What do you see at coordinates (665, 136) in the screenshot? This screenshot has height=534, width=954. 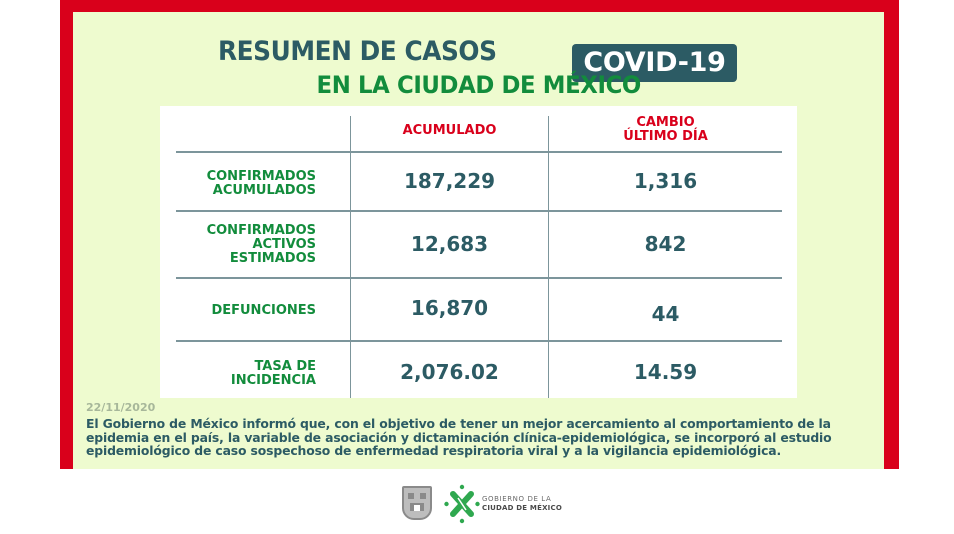 I see `column-header-label: ÚLTIMO DÍA` at bounding box center [665, 136].